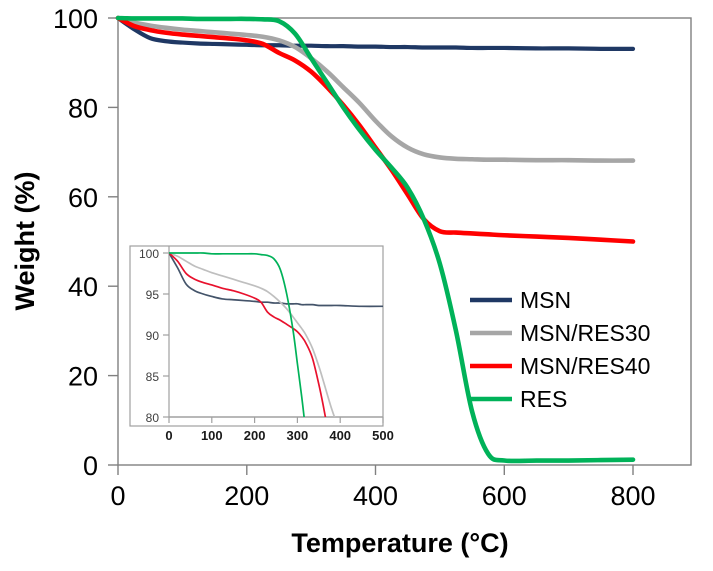  I want to click on x-tick-label-600: 600, so click(504, 496).